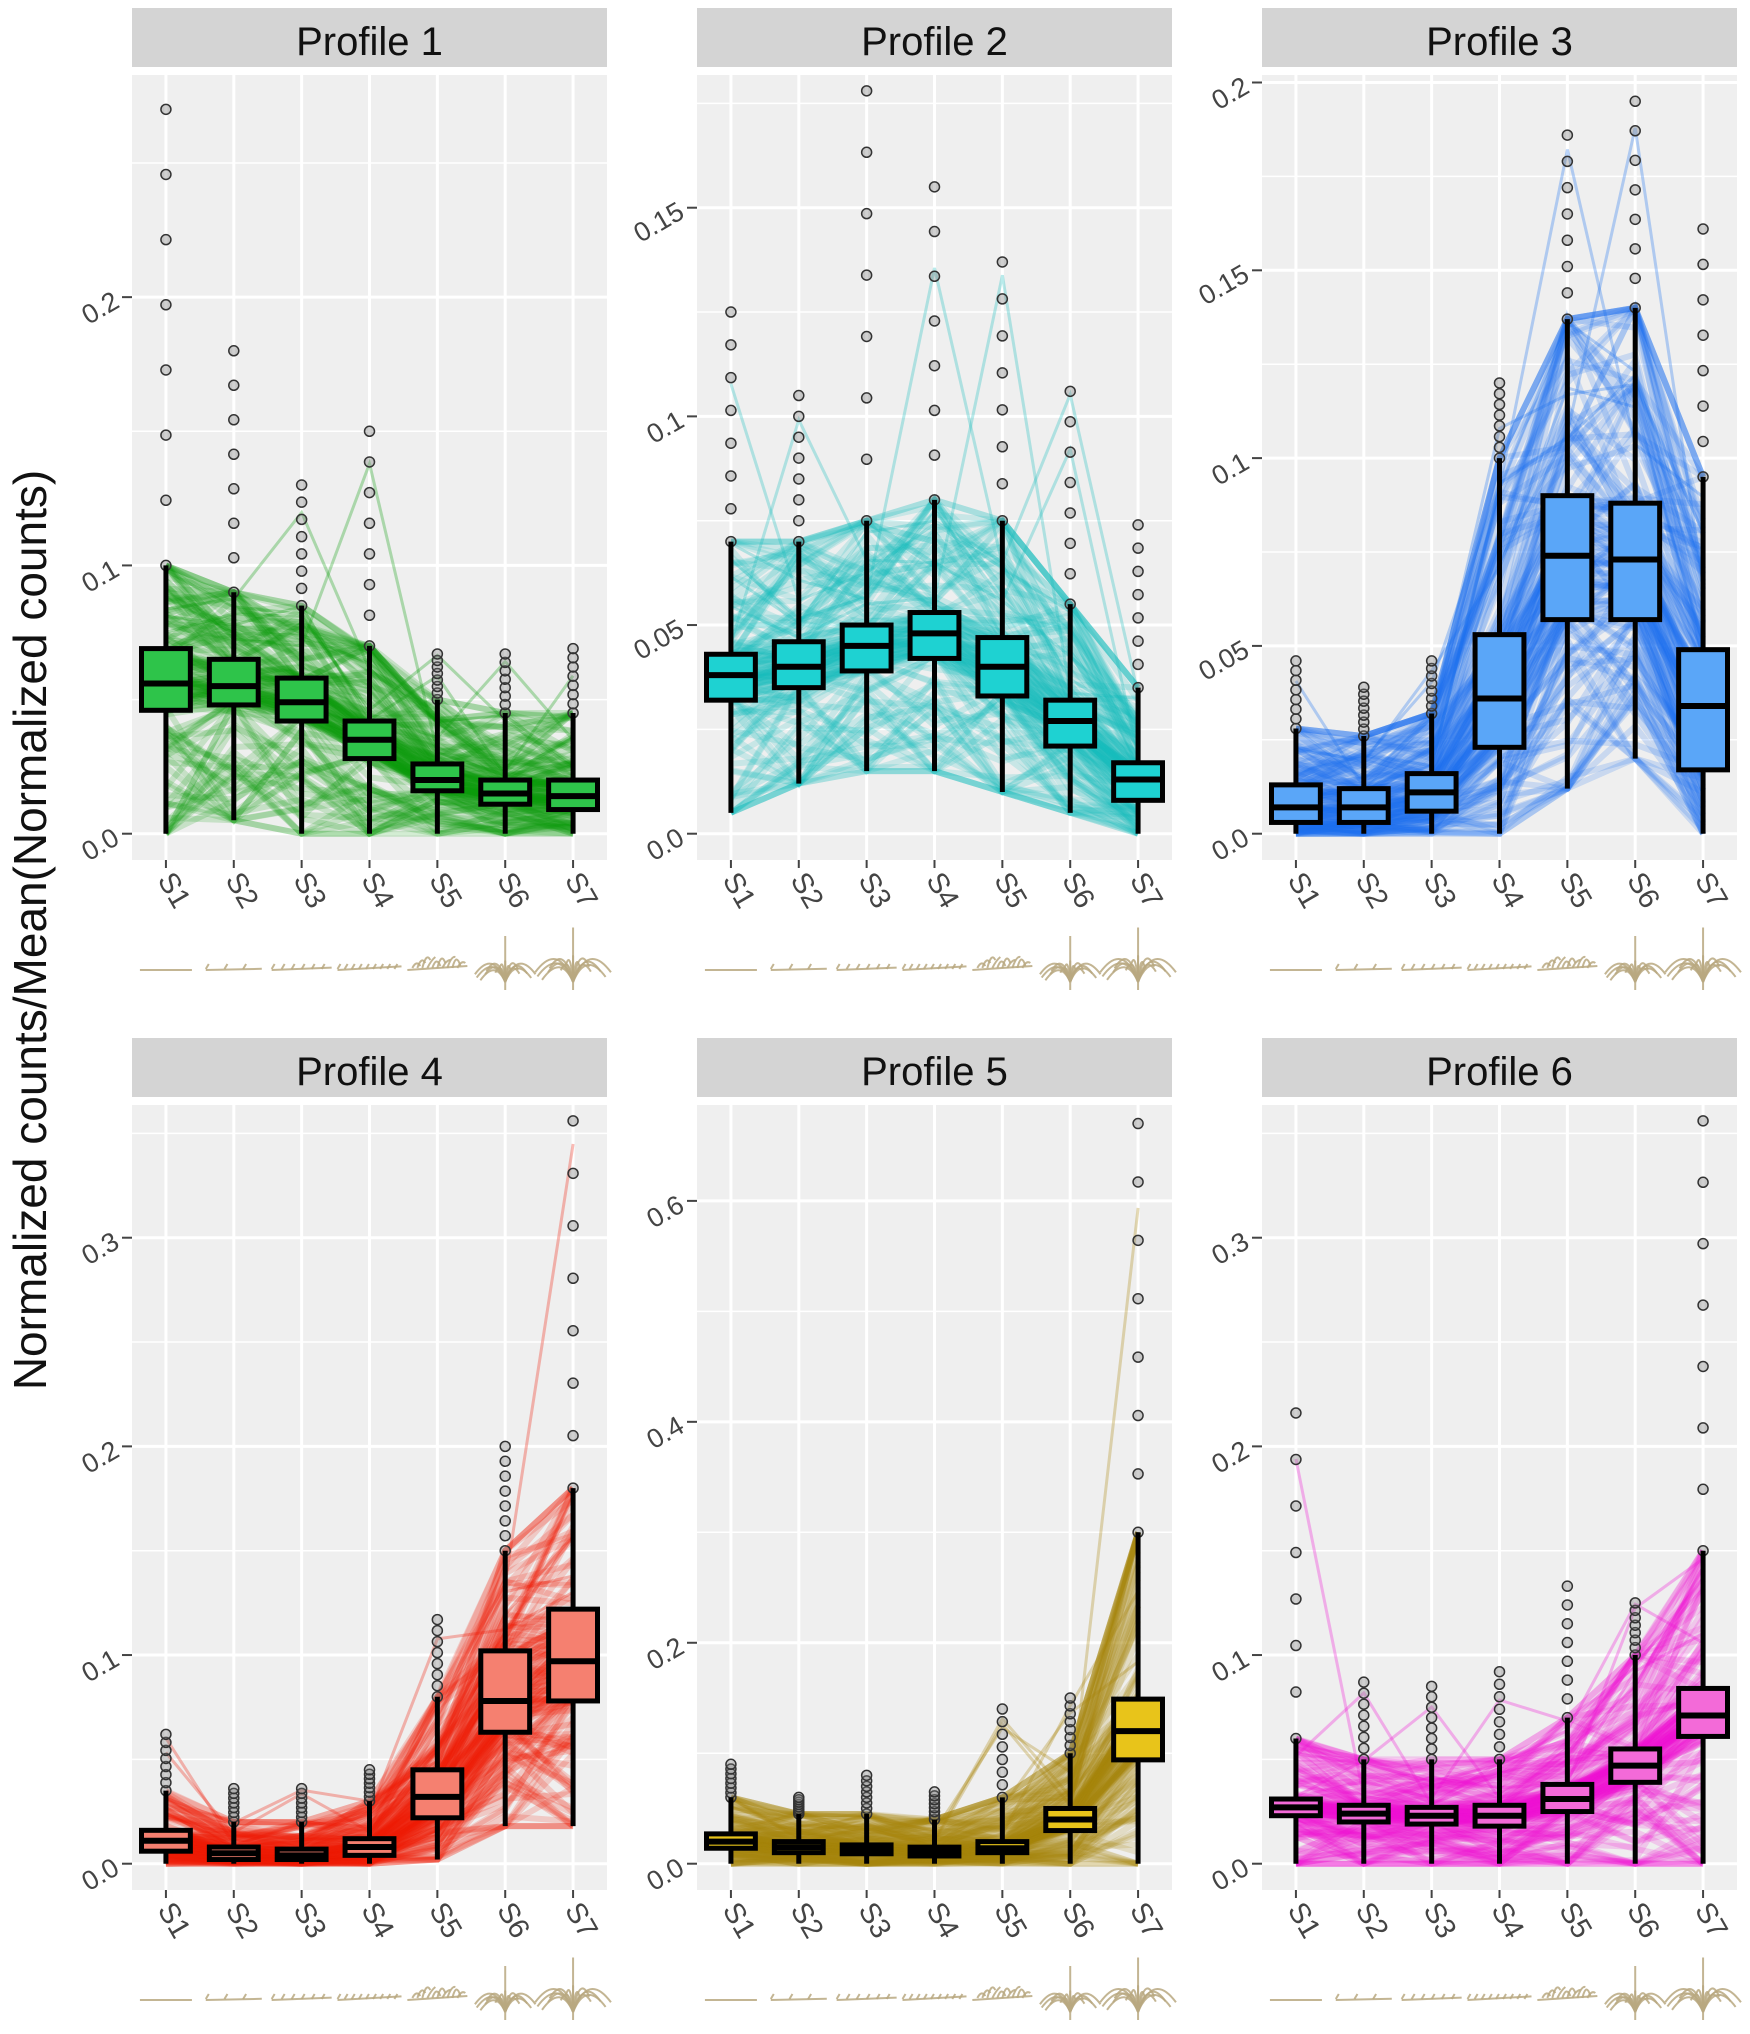  I want to click on x-tick-label: S2, so click(241, 890).